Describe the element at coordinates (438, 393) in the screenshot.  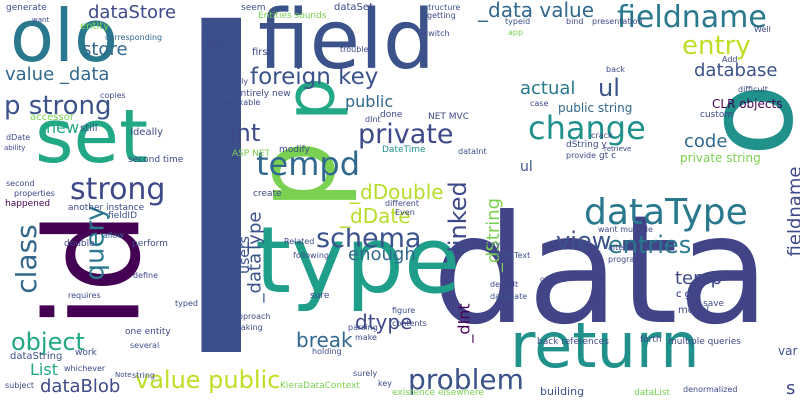
I see `cloud-word-existence-elsewhere: existence elsewhere` at that location.